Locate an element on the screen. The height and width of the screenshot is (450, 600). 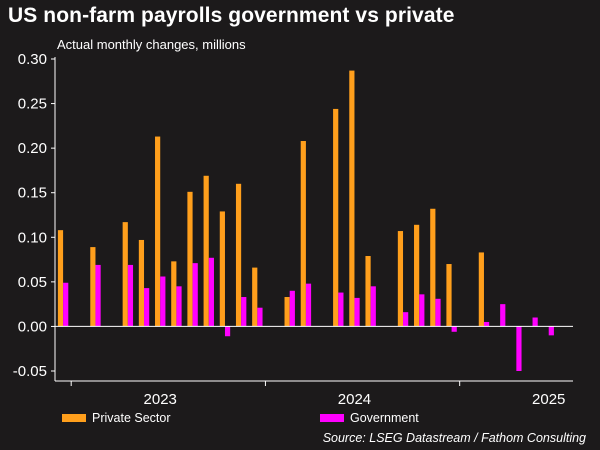
chart-subtitle: Actual monthly changes, millions is located at coordinates (151, 44).